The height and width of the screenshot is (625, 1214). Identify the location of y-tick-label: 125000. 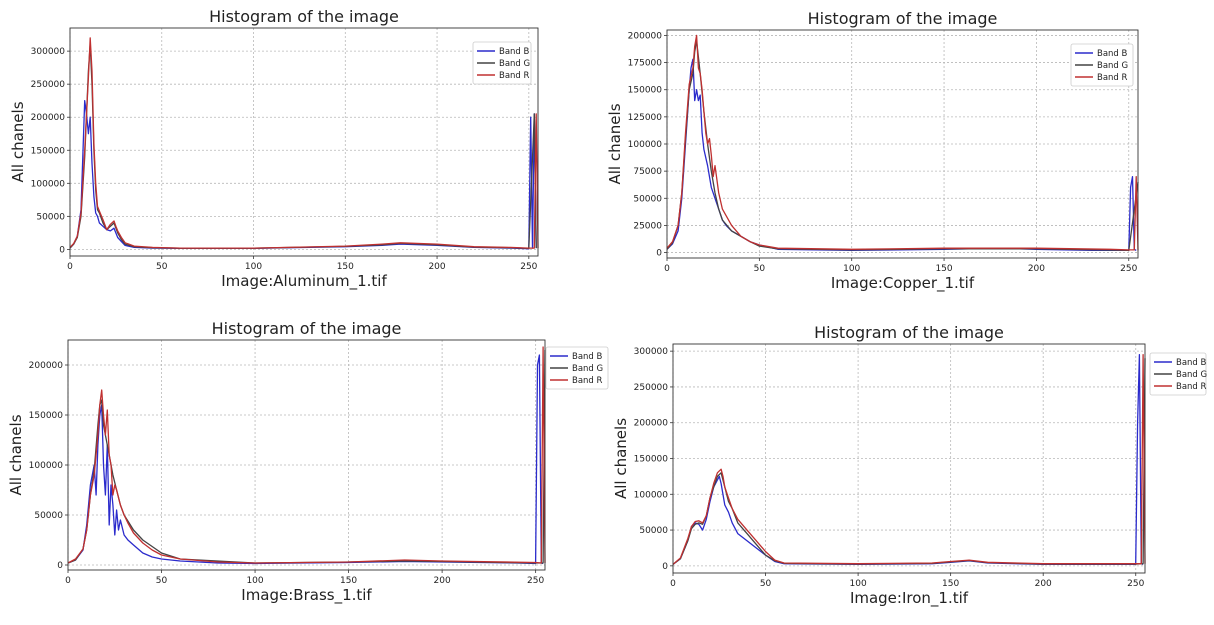
(645, 118).